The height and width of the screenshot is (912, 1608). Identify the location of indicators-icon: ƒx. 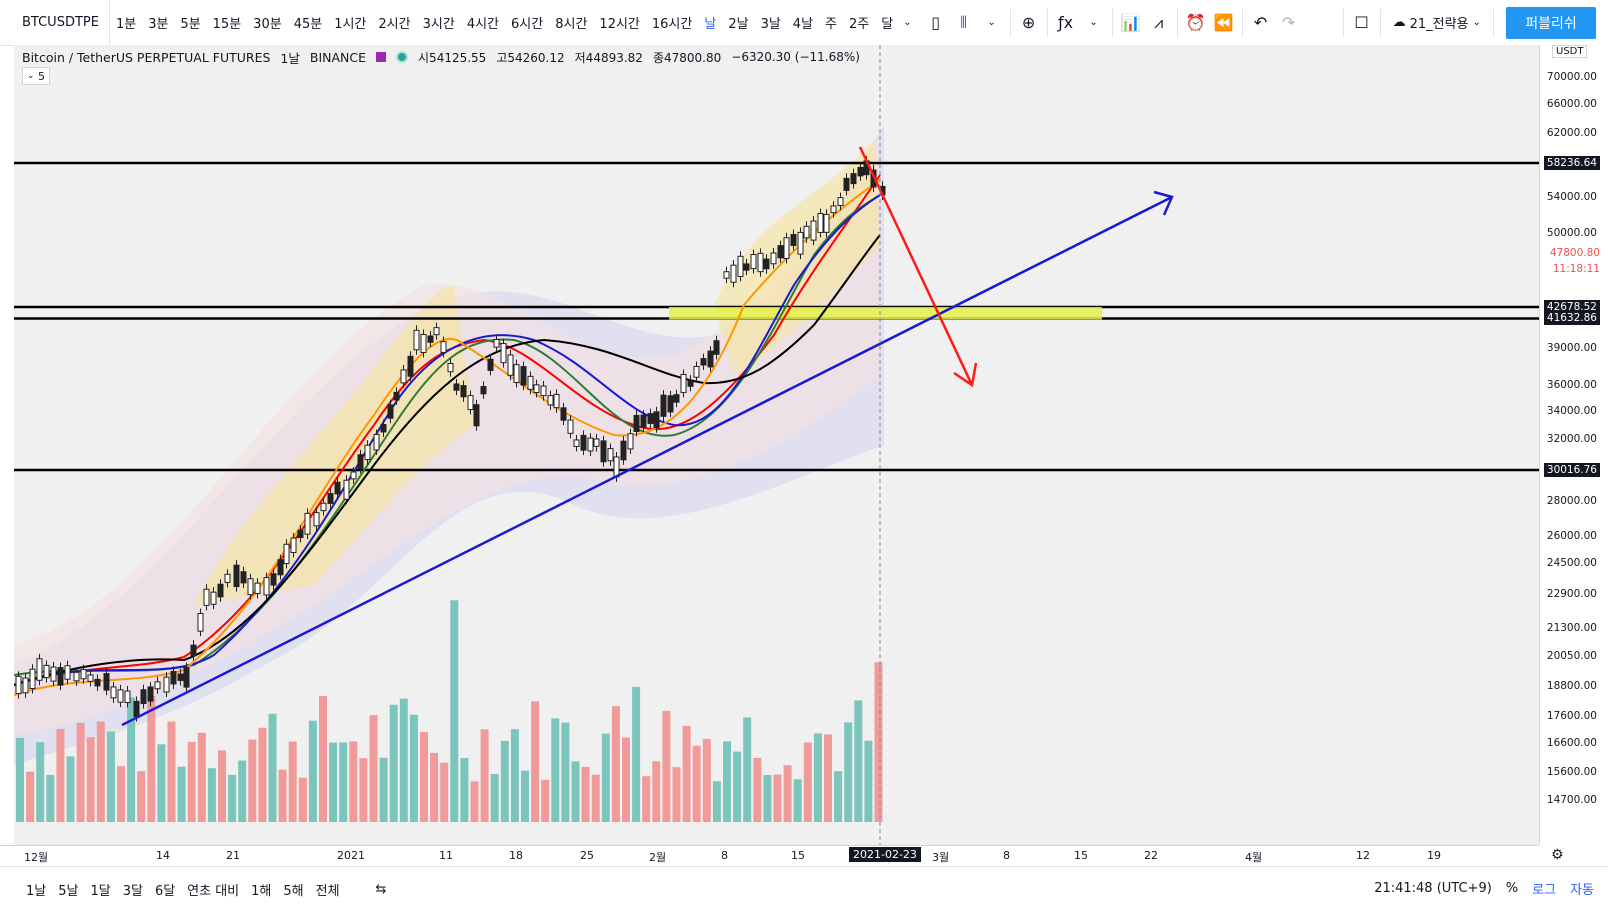
(1066, 22).